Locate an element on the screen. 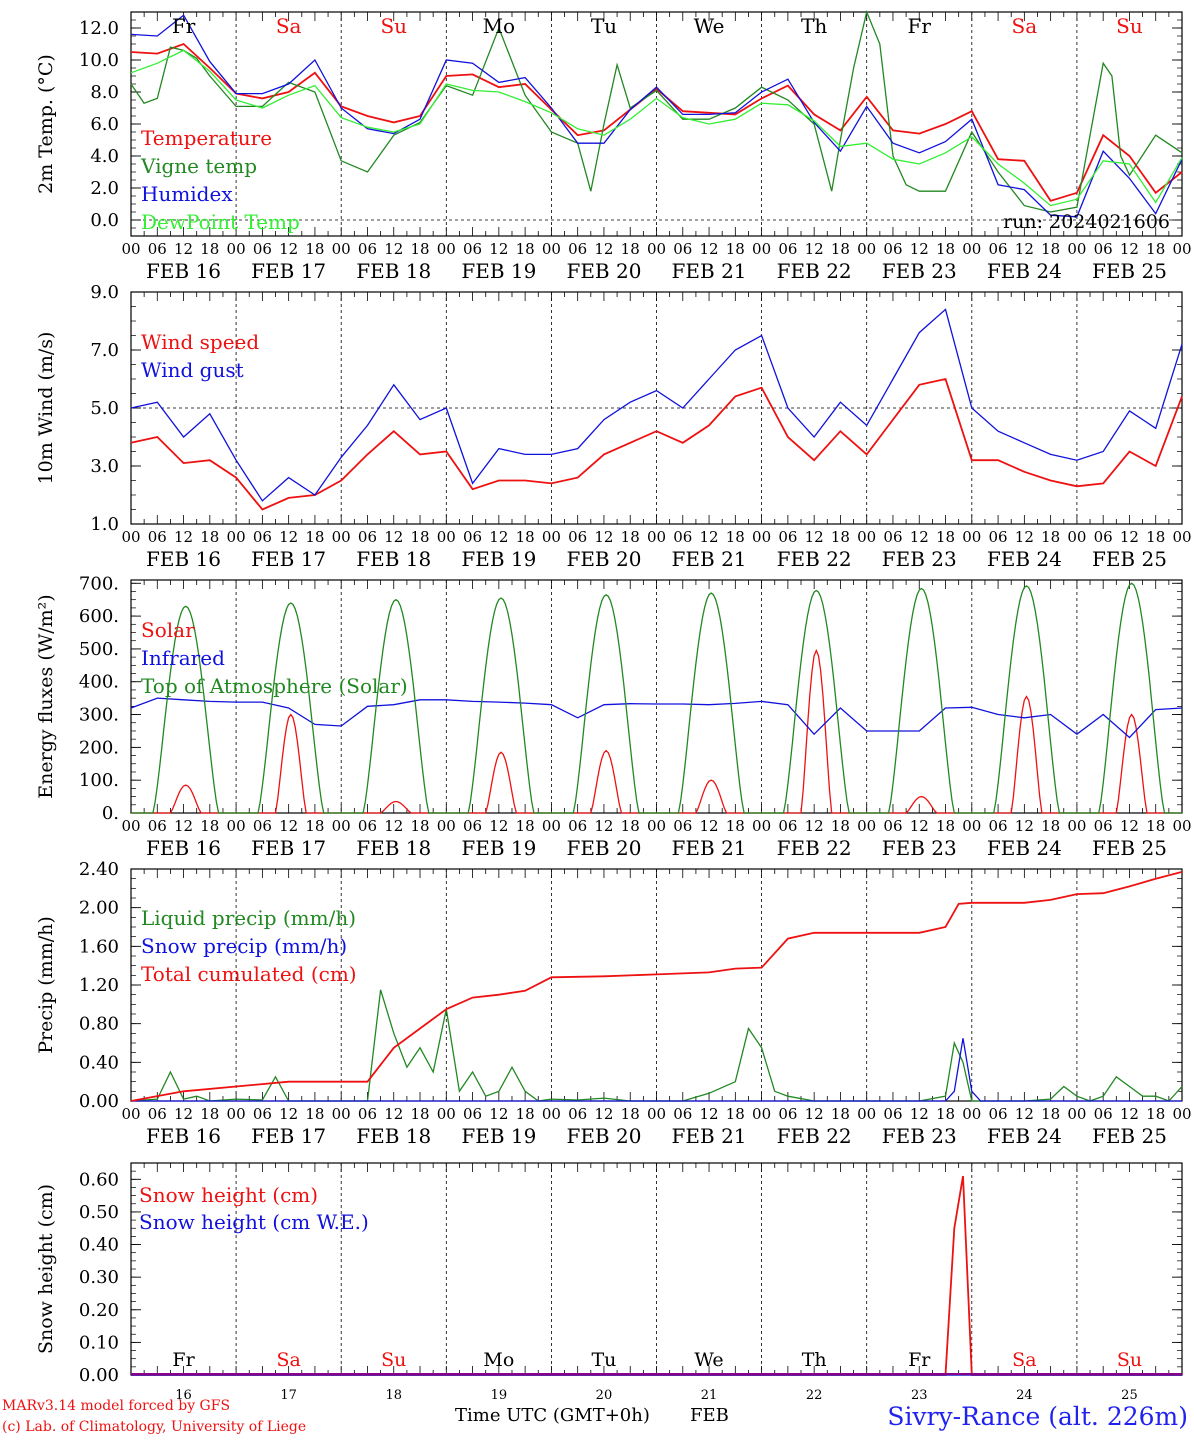 The image size is (1194, 1440). weekday-label-top: Sa is located at coordinates (1025, 26).